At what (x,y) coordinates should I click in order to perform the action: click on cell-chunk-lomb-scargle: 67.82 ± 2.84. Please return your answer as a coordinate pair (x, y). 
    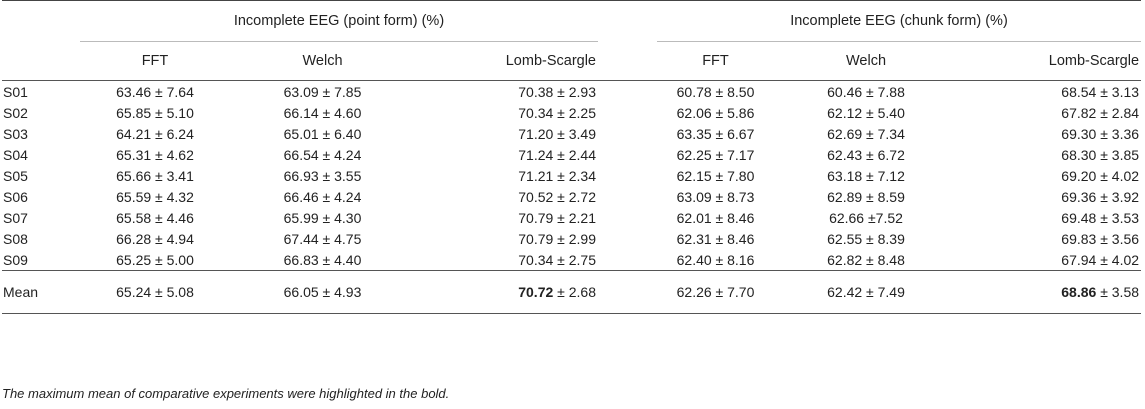
    Looking at the image, I should click on (1100, 112).